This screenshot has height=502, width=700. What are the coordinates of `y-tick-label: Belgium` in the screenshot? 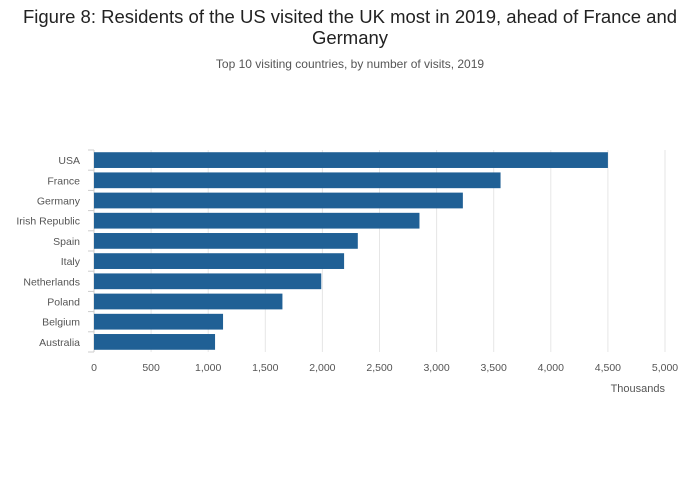 It's located at (61, 323).